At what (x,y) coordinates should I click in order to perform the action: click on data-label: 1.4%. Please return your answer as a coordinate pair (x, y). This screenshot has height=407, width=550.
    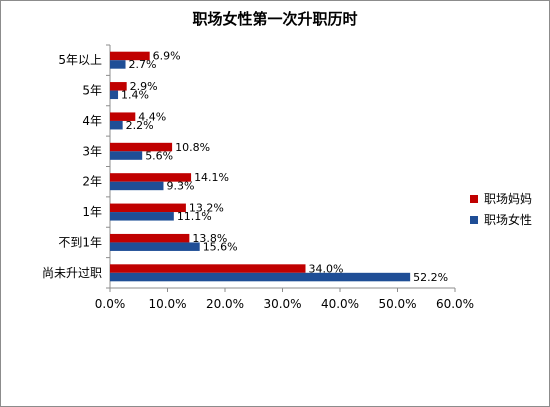
    Looking at the image, I should click on (135, 95).